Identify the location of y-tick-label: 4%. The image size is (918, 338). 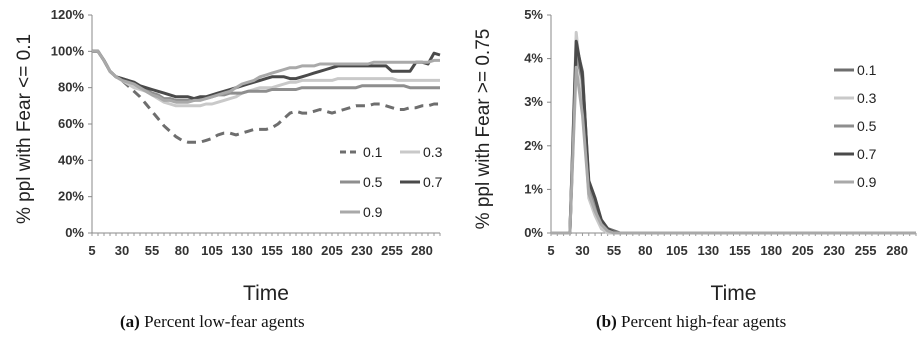
(533, 58).